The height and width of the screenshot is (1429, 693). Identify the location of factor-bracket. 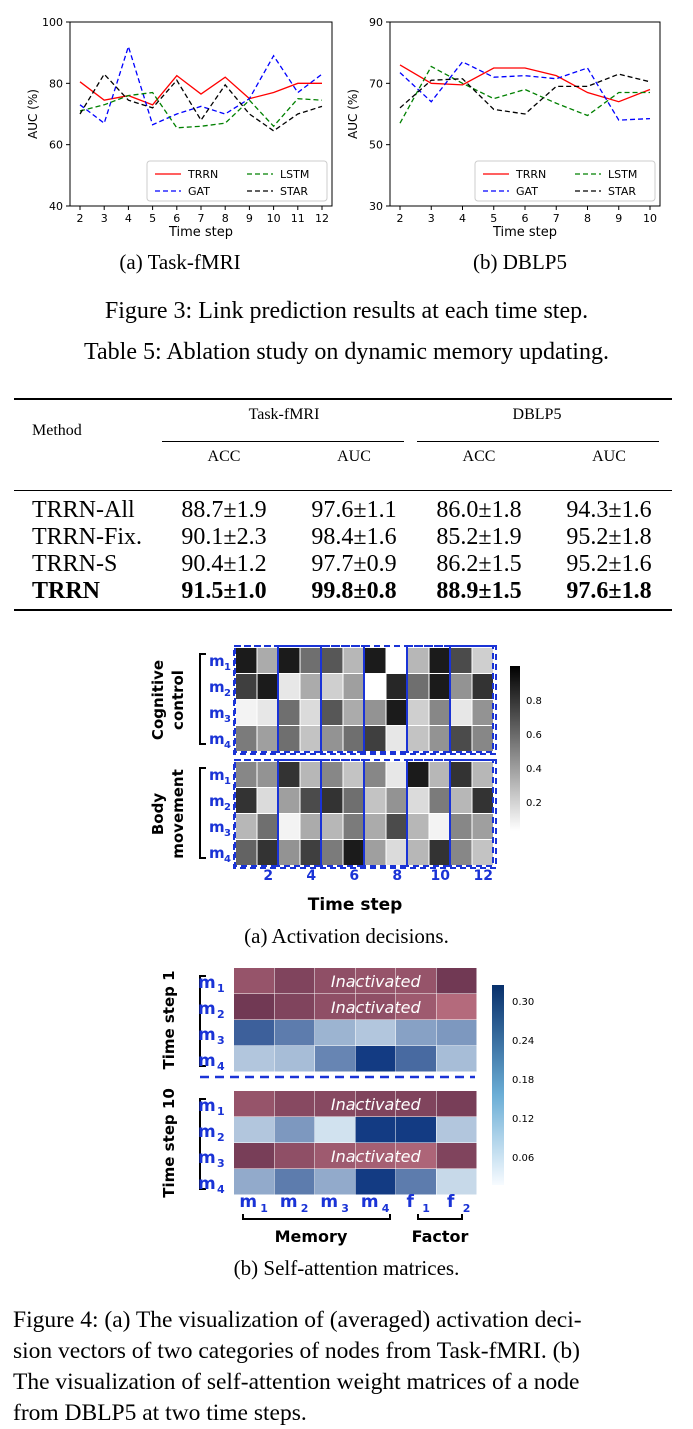
(440, 1217).